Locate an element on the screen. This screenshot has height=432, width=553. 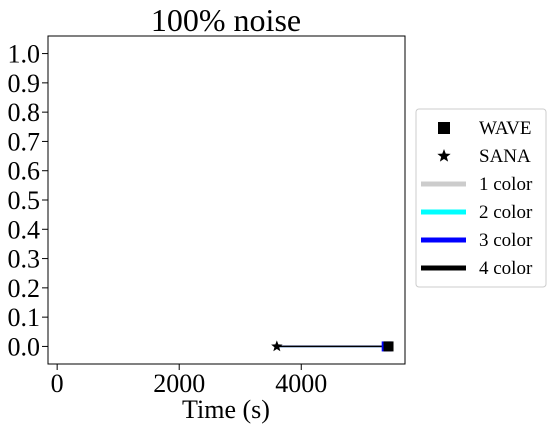
legend-label: 2 color is located at coordinates (506, 212).